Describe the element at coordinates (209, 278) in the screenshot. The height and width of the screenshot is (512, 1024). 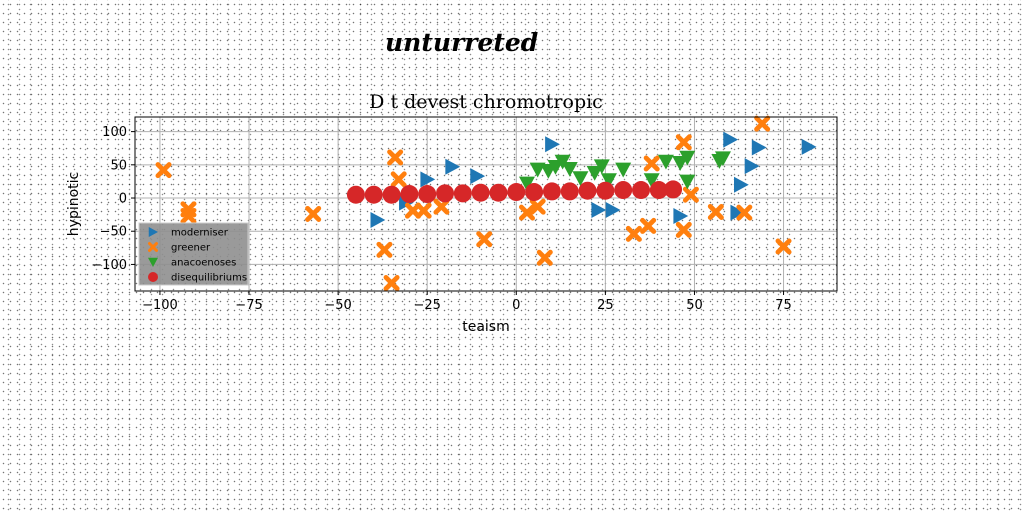
I see `legend-label: disequilibriums` at that location.